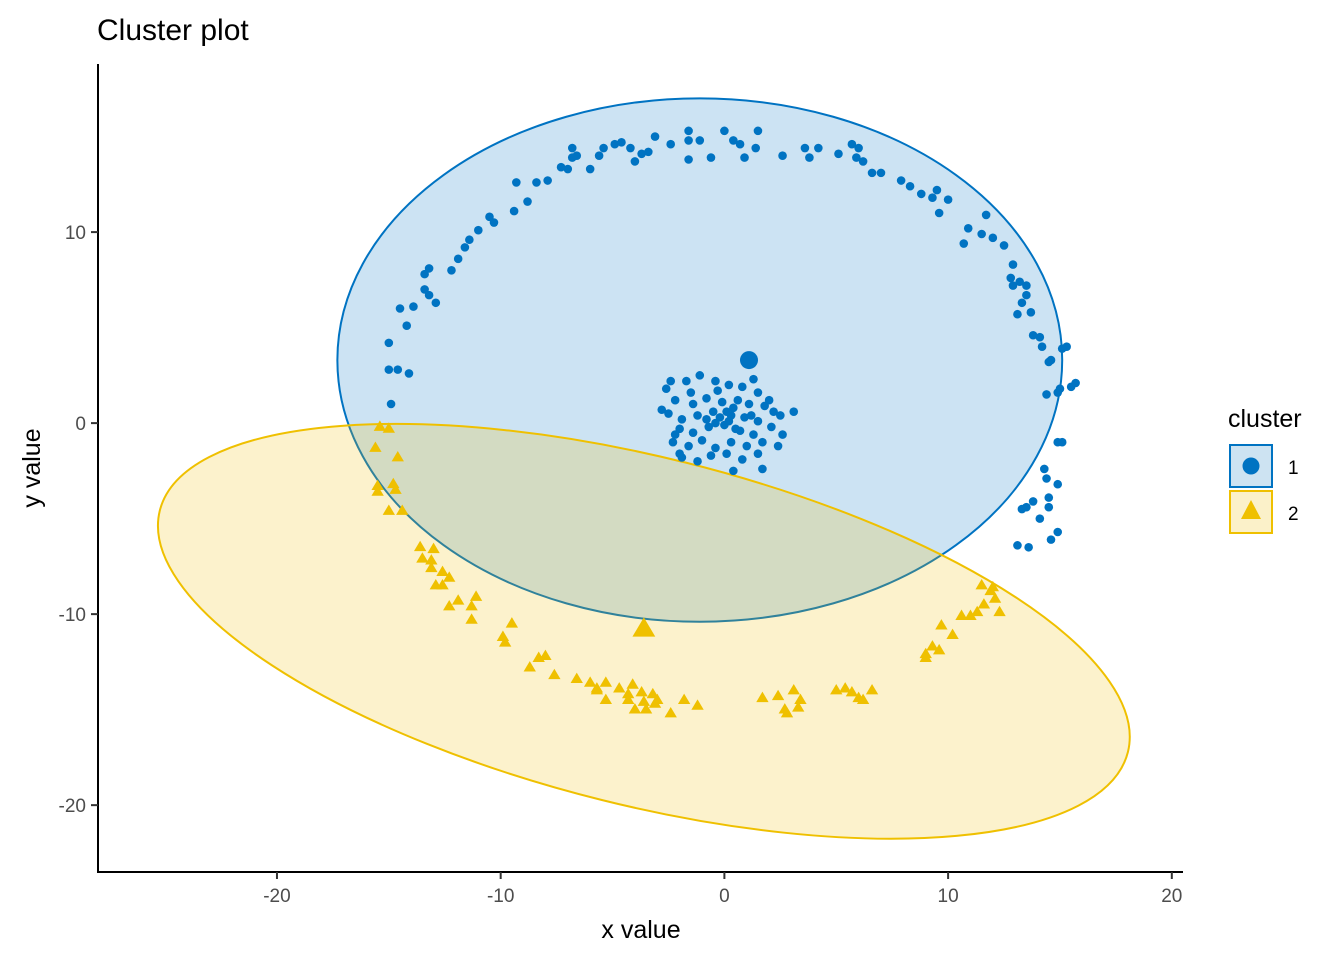 The image size is (1344, 960). What do you see at coordinates (276, 896) in the screenshot?
I see `x-tick-label: -20` at bounding box center [276, 896].